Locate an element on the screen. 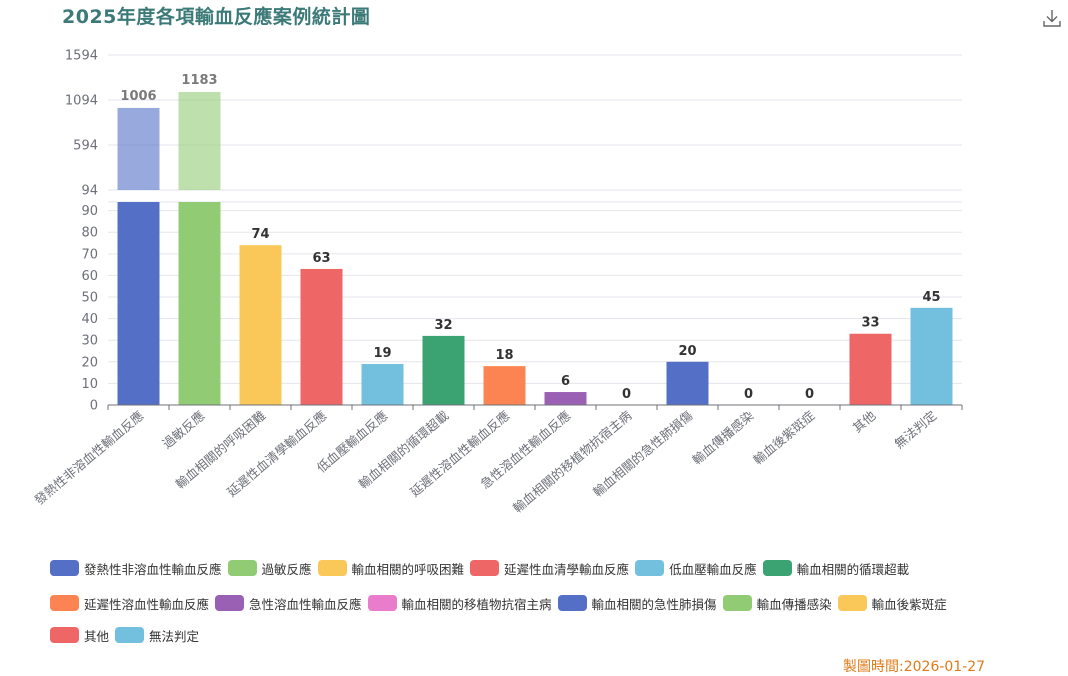  legend-item: 輸血相關的急性肺損傷 is located at coordinates (637, 603).